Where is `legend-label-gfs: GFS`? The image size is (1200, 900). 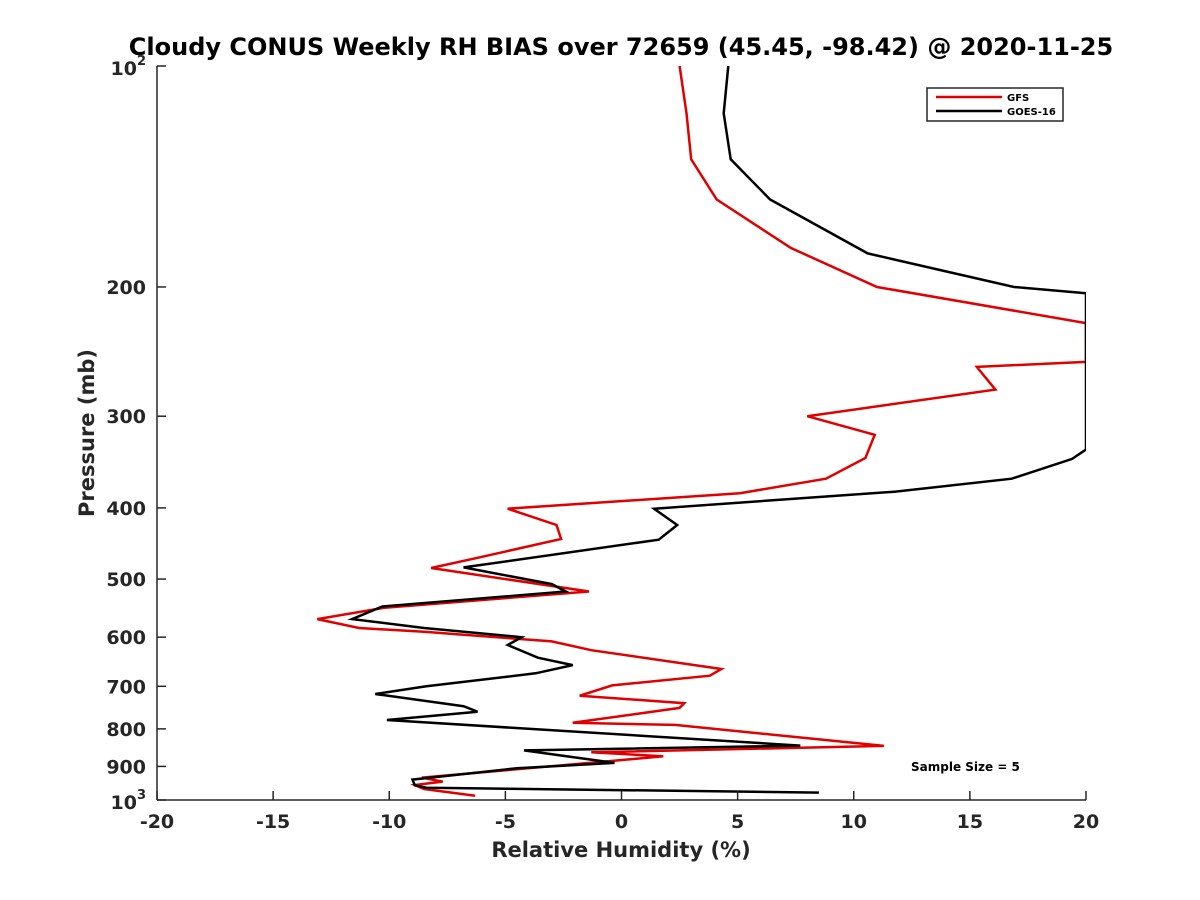 legend-label-gfs: GFS is located at coordinates (1018, 98).